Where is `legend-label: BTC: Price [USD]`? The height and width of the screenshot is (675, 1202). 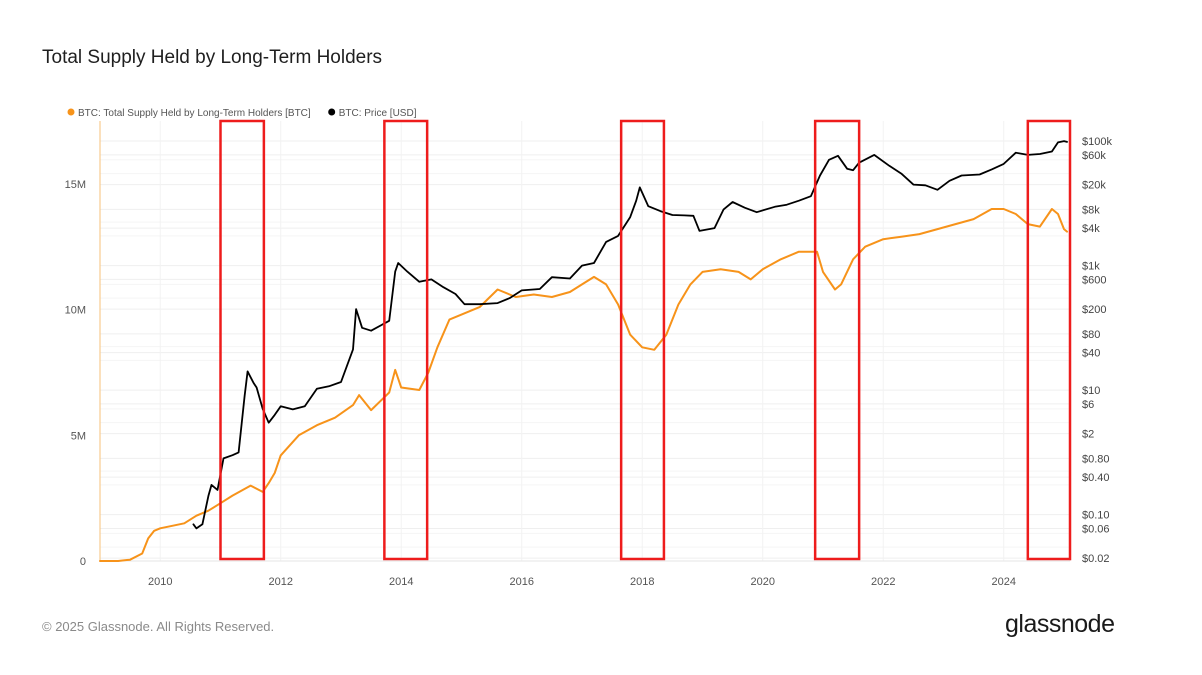 legend-label: BTC: Price [USD] is located at coordinates (378, 113).